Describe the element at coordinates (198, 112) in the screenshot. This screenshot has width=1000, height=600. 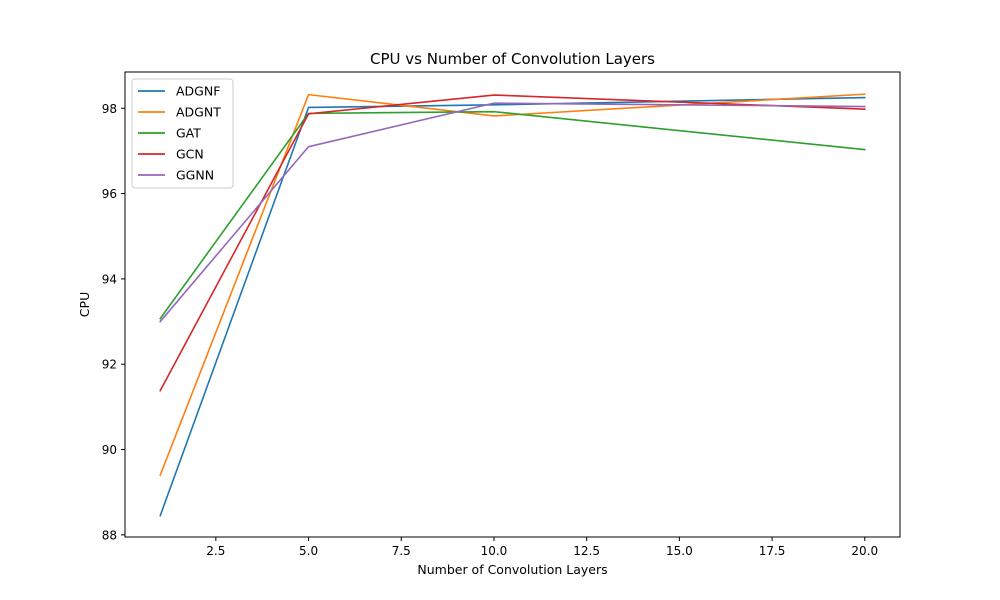
I see `legend-label-adgnt: ADGNT` at that location.